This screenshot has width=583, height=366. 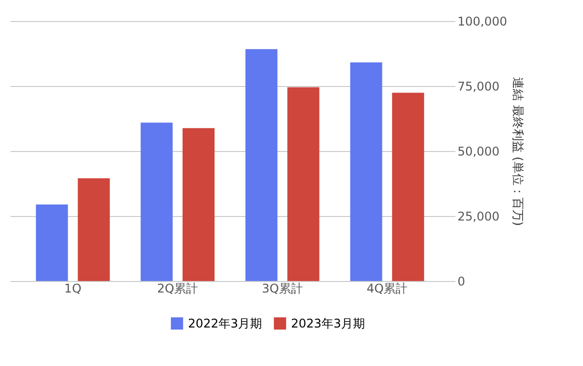 I want to click on y-tick-label: 100,000, so click(x=483, y=21).